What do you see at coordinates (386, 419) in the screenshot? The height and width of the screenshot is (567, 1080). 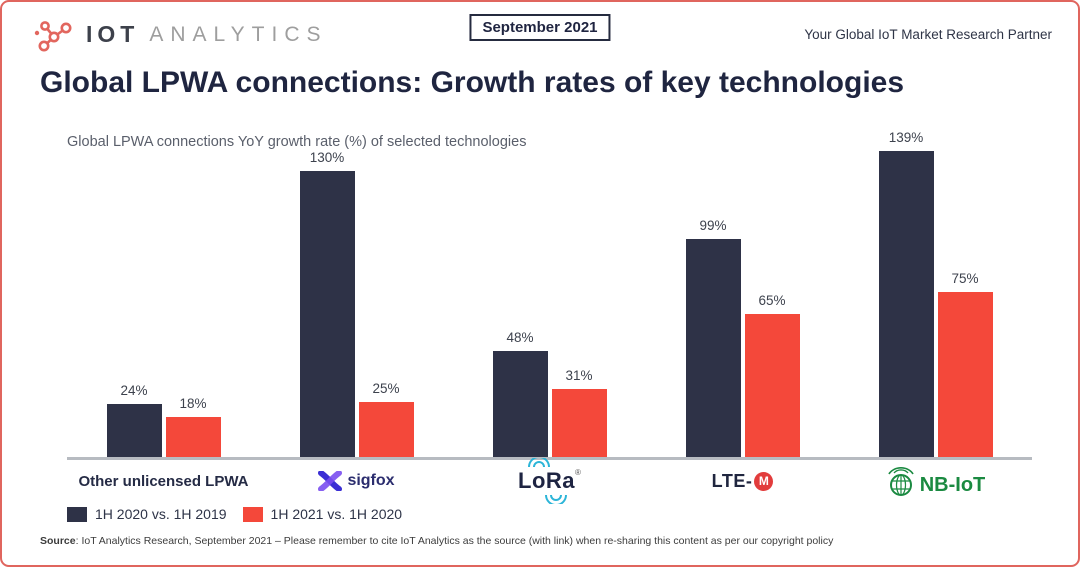 I see `bar: 25%` at bounding box center [386, 419].